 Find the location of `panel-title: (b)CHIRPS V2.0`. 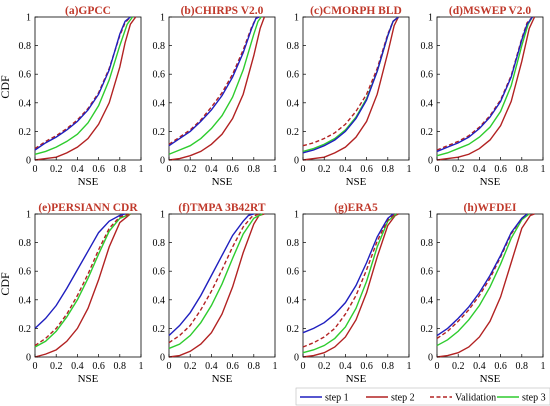

panel-title: (b)CHIRPS V2.0 is located at coordinates (222, 11).